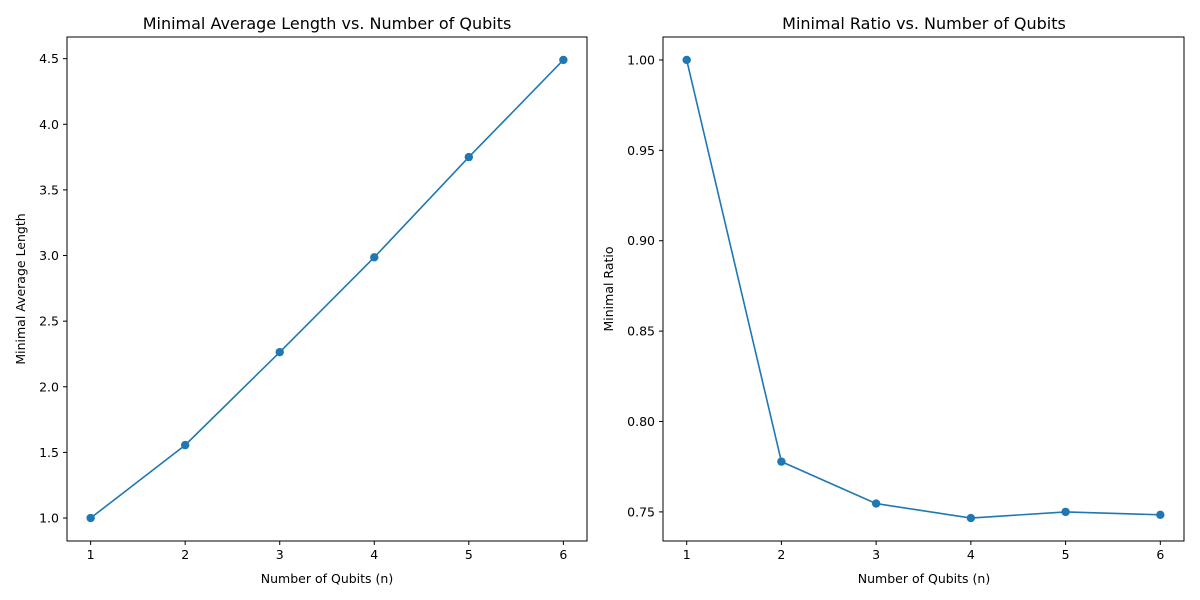  Describe the element at coordinates (49, 124) in the screenshot. I see `y-tick-label: 4.0` at that location.